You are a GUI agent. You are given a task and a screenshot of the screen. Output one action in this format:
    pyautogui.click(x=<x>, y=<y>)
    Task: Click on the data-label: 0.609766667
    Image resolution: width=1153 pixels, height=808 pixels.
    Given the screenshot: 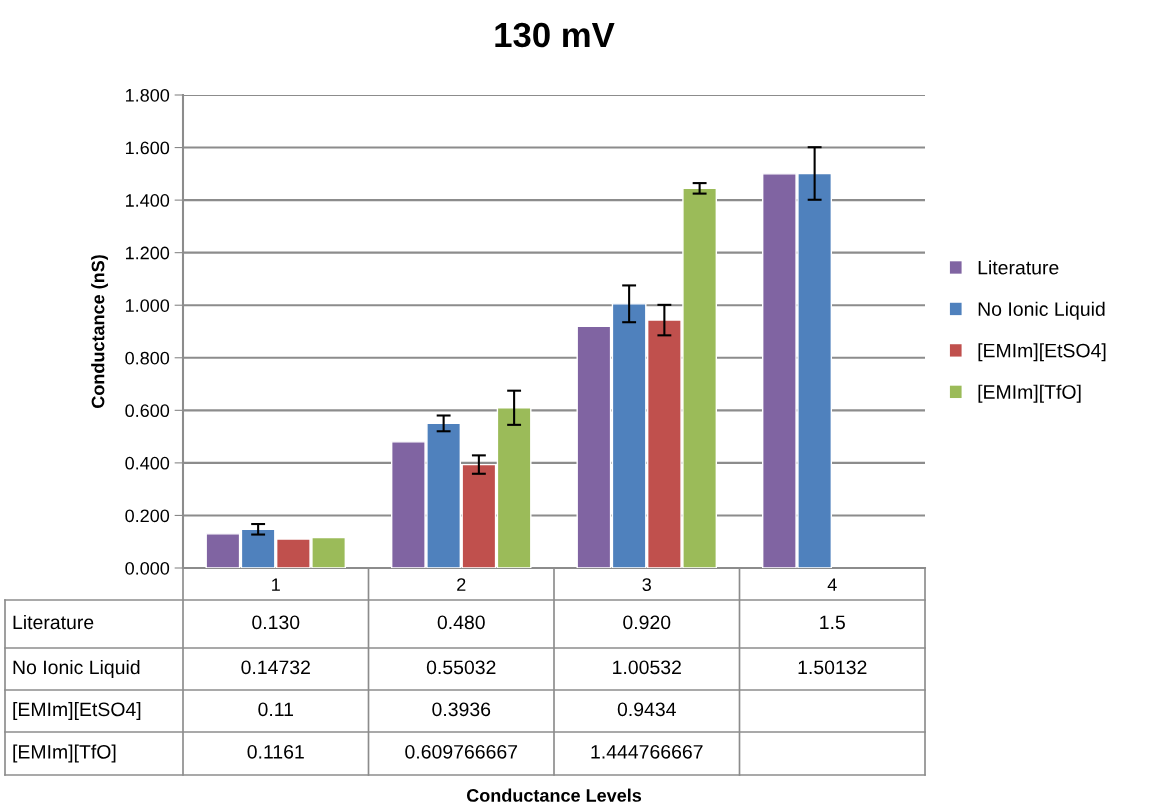 What is the action you would take?
    pyautogui.click(x=461, y=751)
    